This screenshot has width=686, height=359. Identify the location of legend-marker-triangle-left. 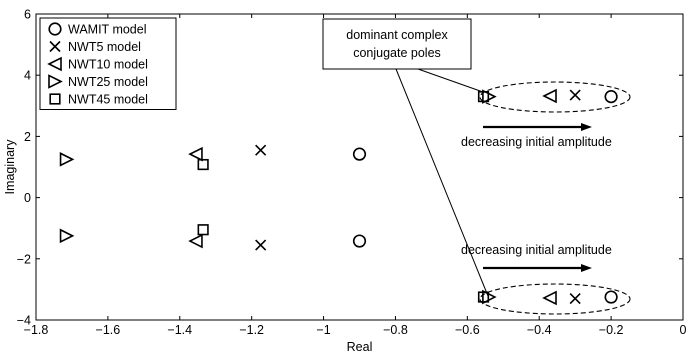
(54, 64).